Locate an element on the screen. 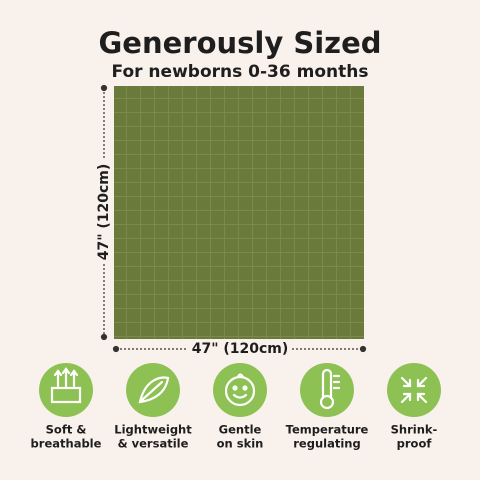 Image resolution: width=480 pixels, height=480 pixels. feature-label: Gentle is located at coordinates (240, 430).